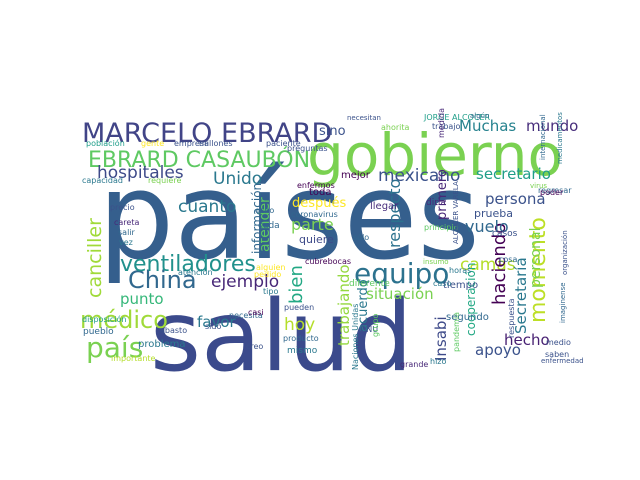 This screenshot has height=480, width=640. I want to click on cloud-word: personal, so click(536, 258).